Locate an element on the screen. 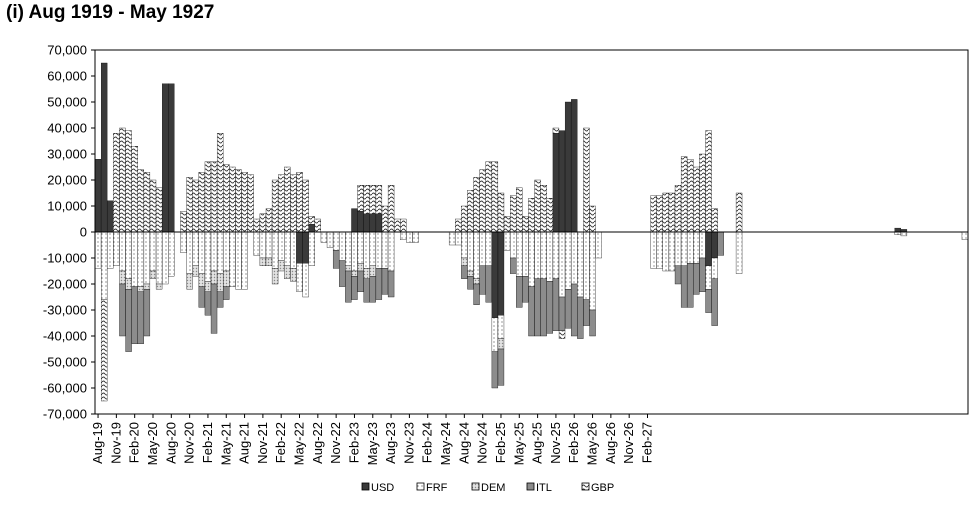 The image size is (975, 507). legend-swatch-usd is located at coordinates (365, 486).